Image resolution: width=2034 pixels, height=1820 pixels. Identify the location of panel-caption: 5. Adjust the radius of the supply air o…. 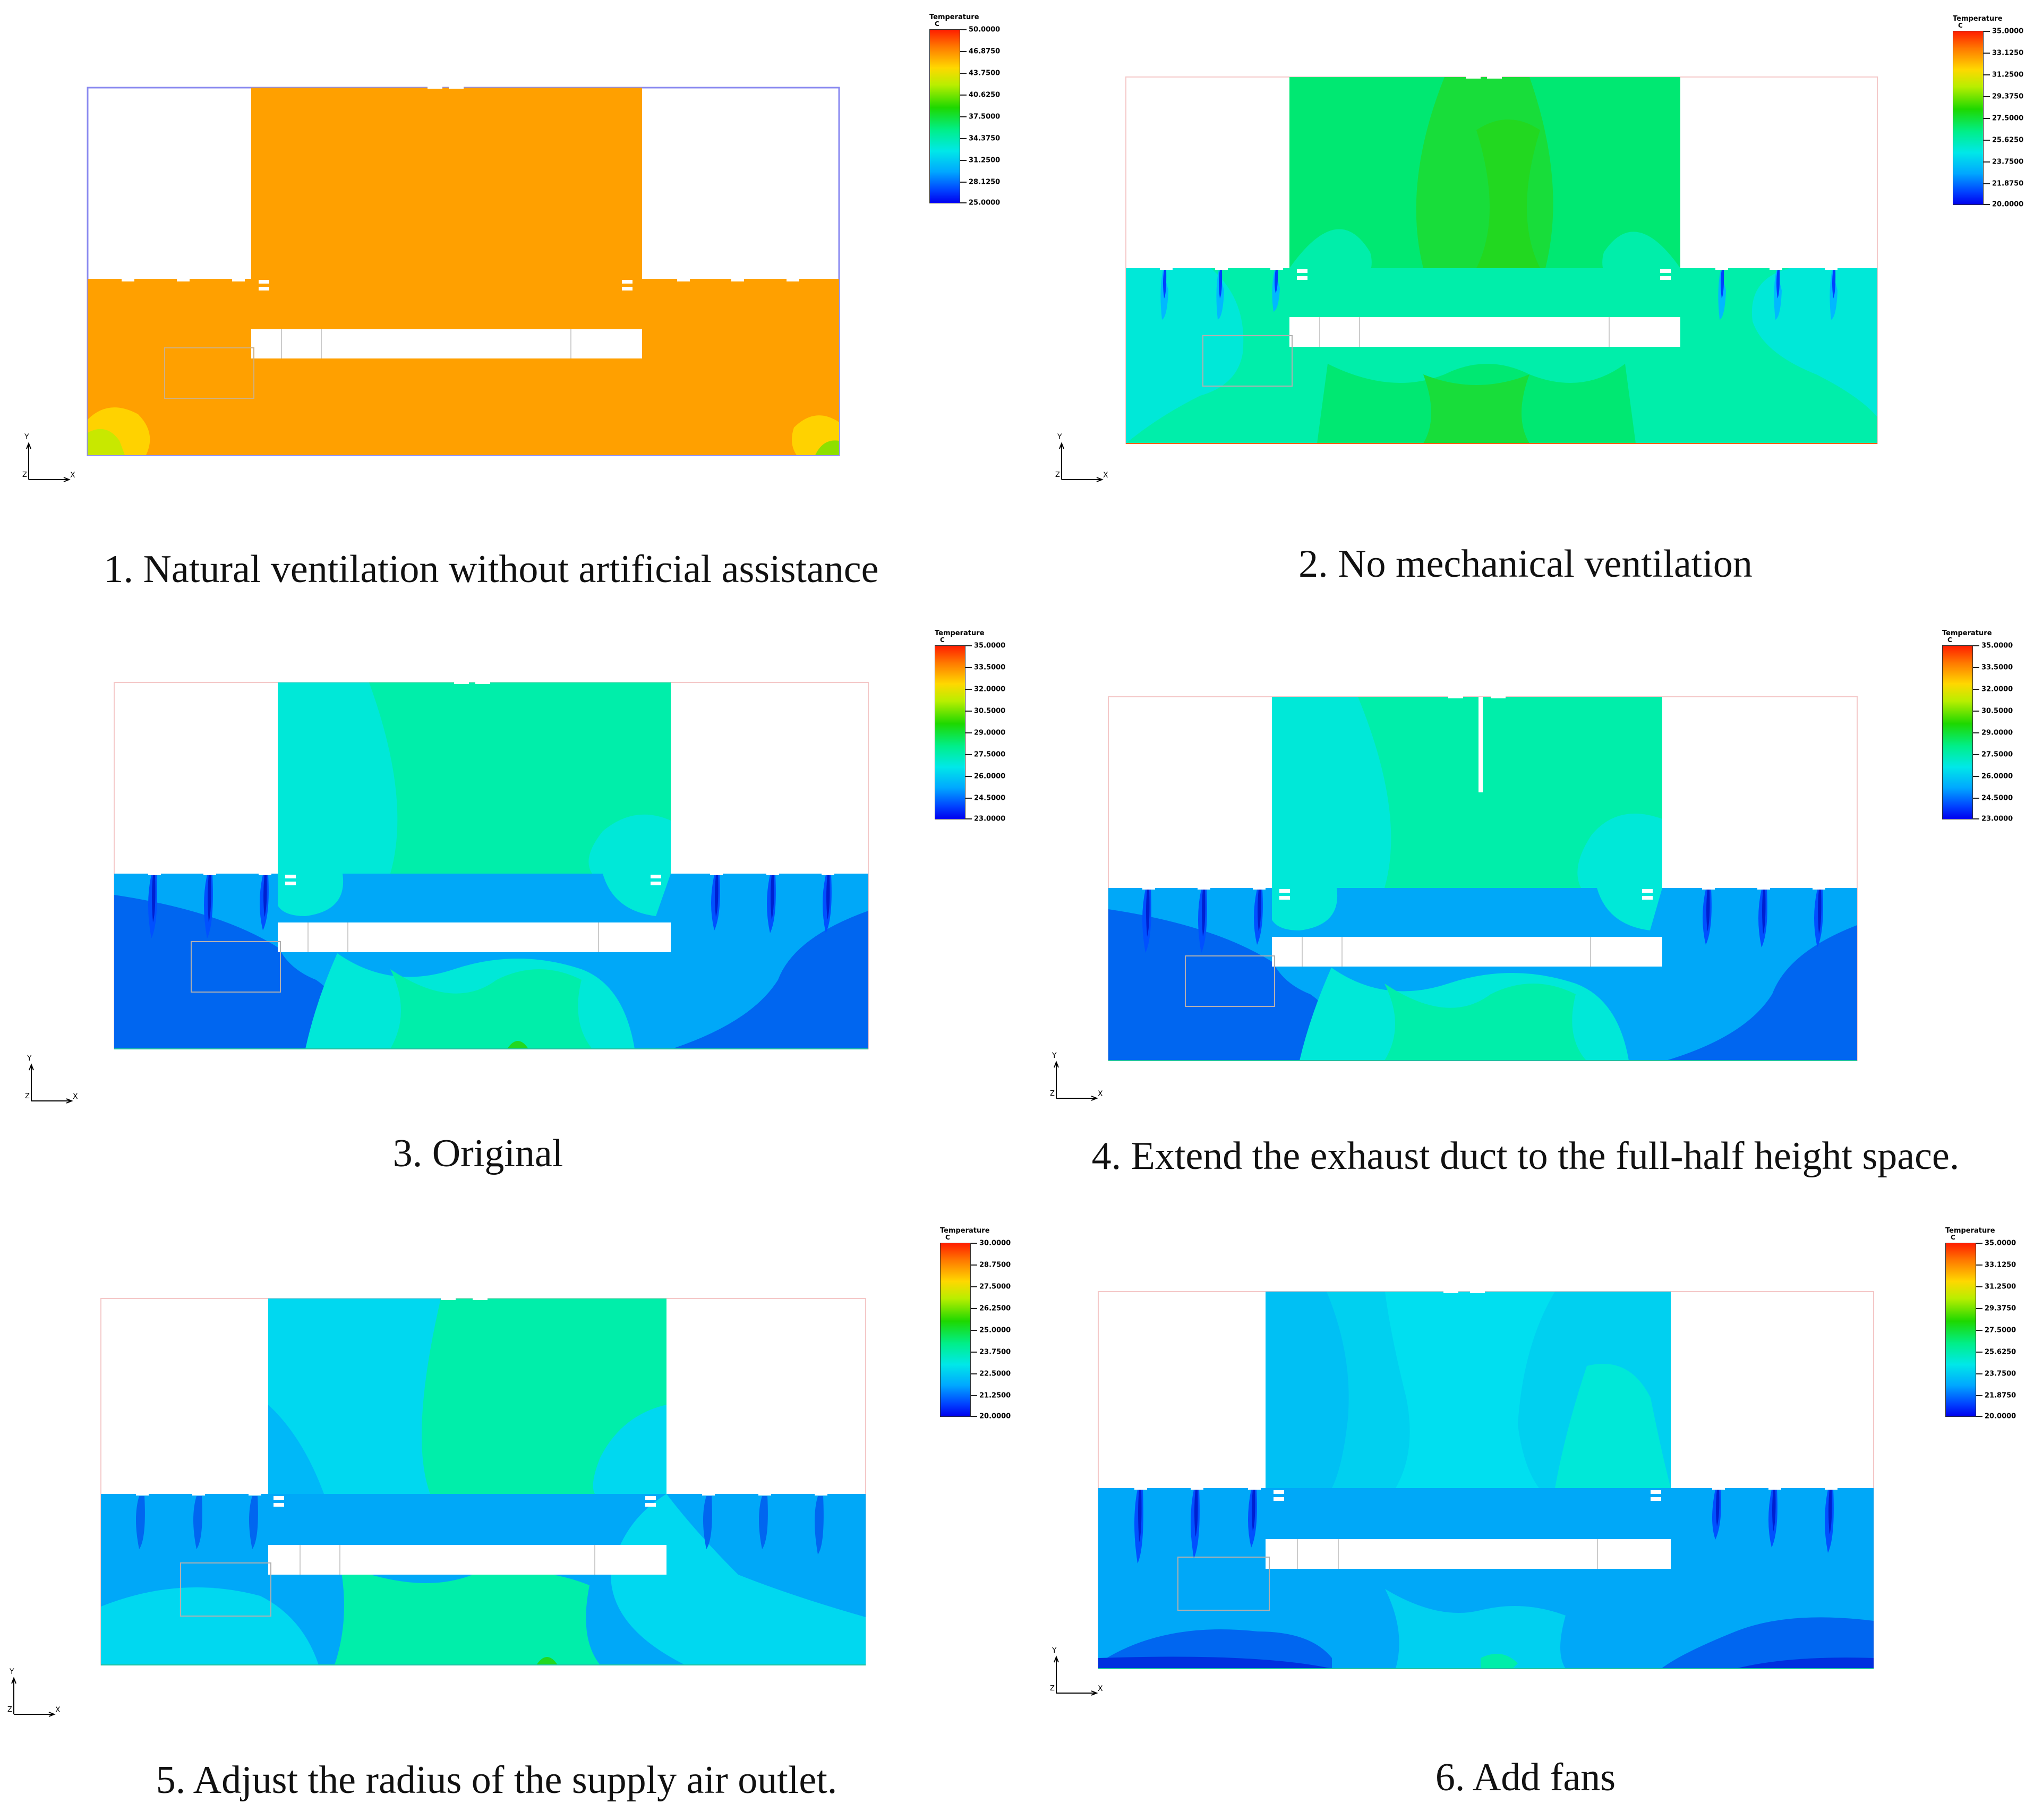
(497, 1780).